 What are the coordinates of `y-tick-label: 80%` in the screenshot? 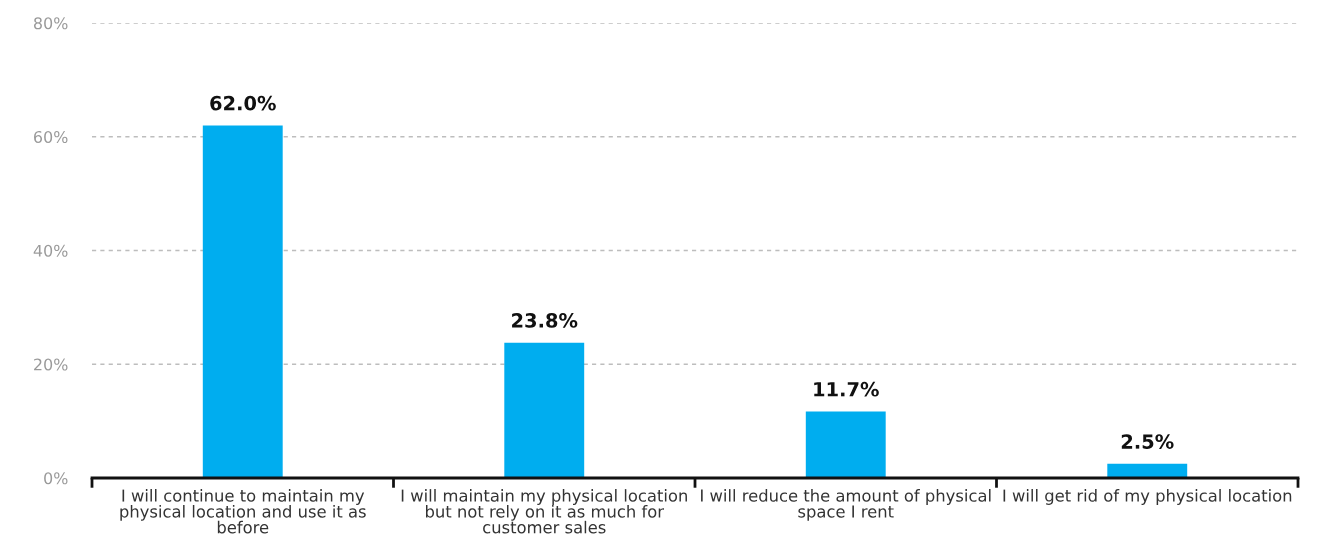 It's located at (50, 23).